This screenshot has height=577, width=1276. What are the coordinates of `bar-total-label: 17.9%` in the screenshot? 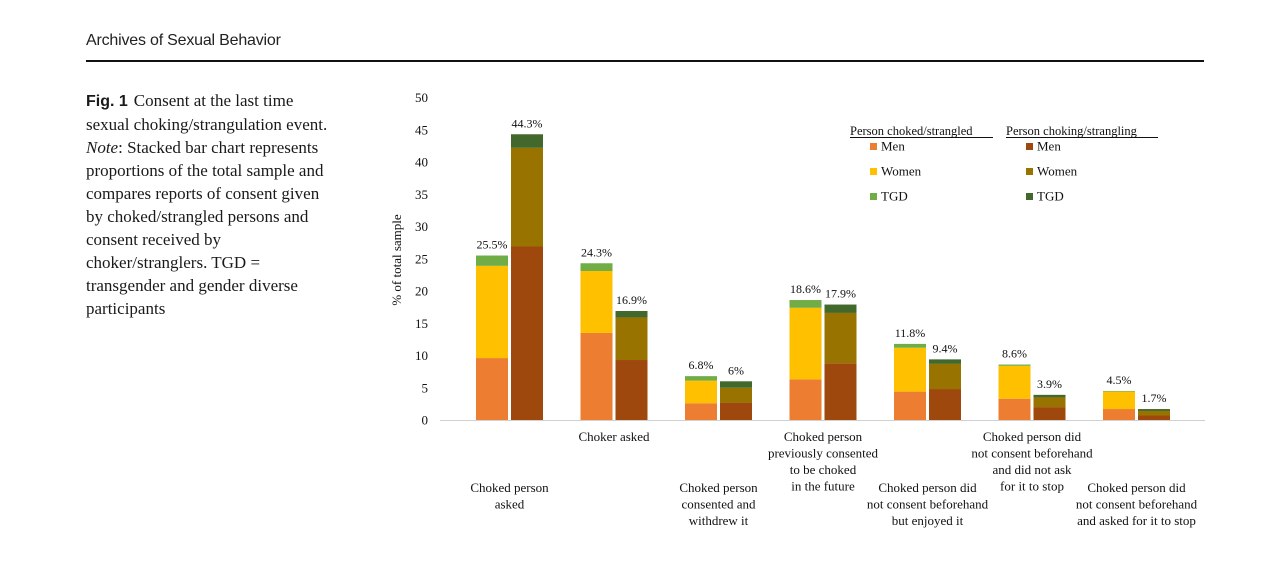 It's located at (840, 294).